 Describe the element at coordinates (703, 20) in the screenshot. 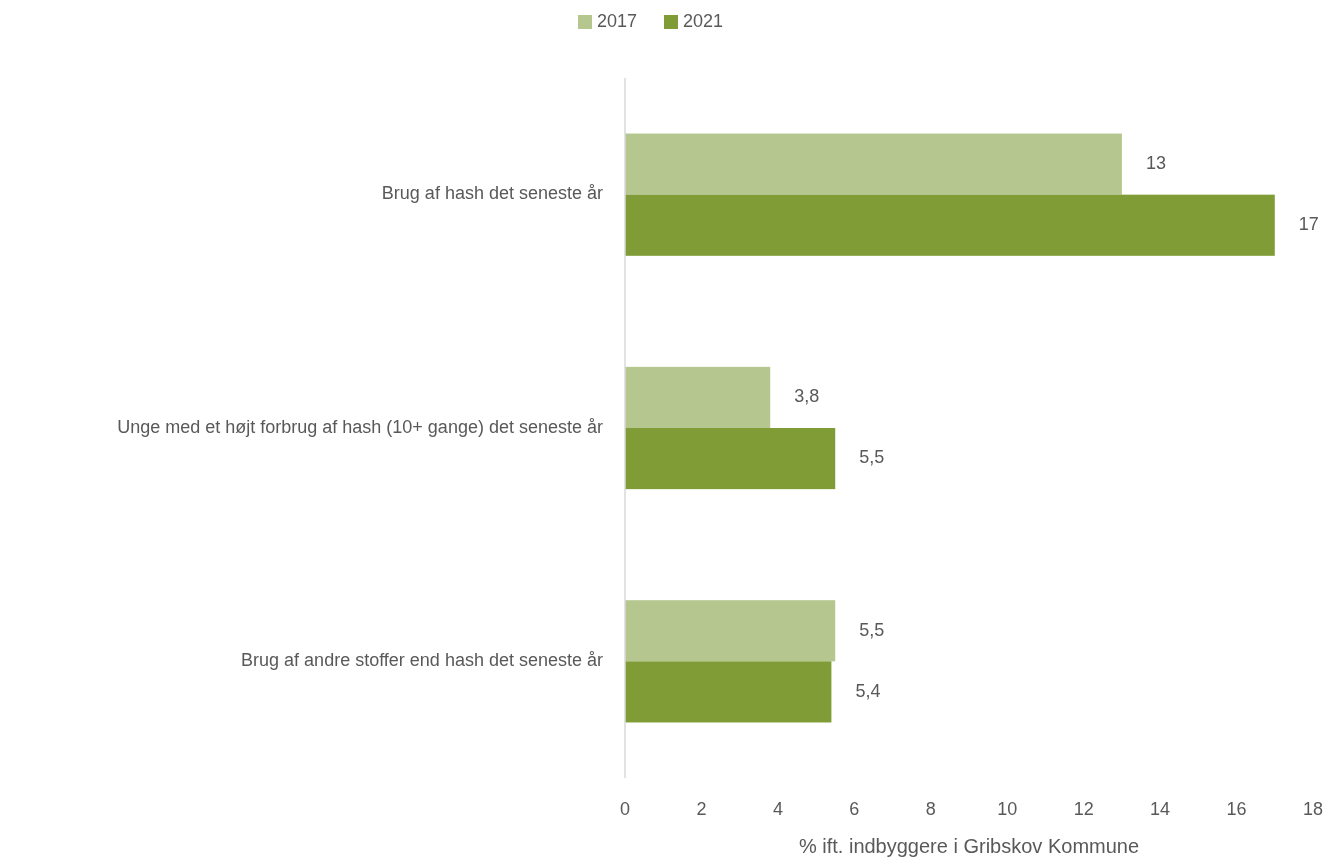

I see `legend-label: 2021` at that location.